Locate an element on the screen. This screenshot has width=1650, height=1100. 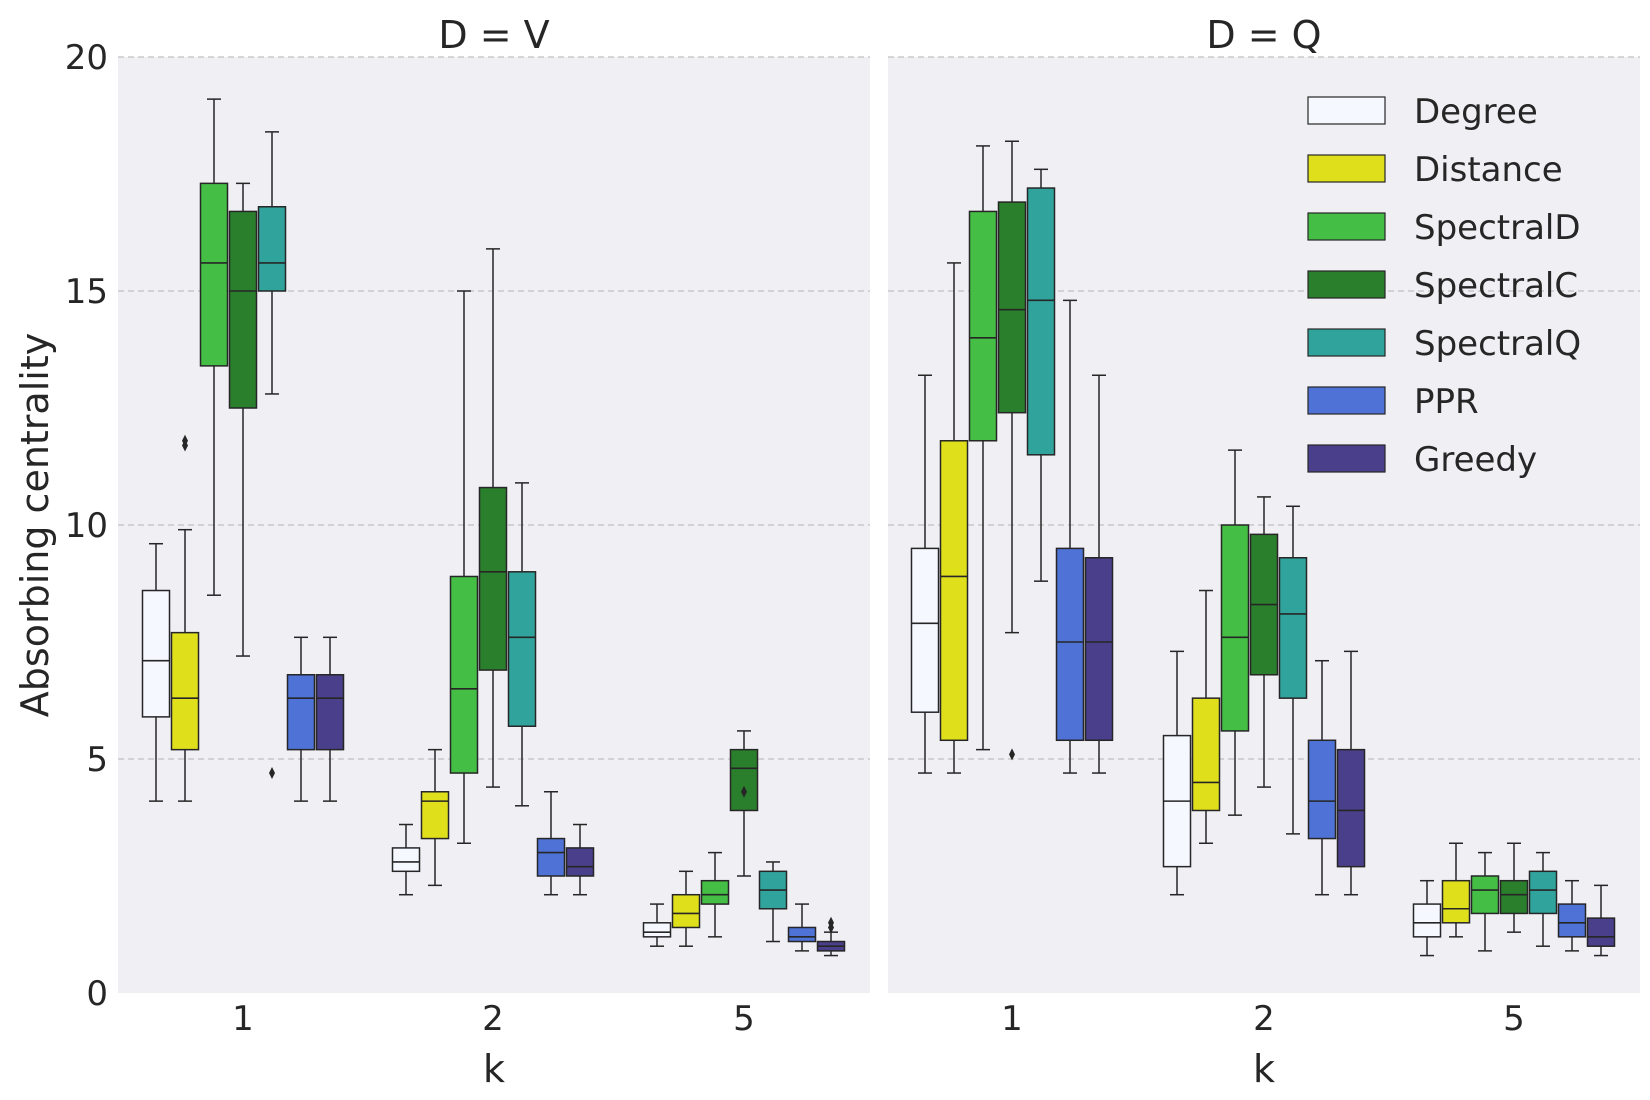
legend-item-spectralc: SpectralC is located at coordinates (1442, 286).